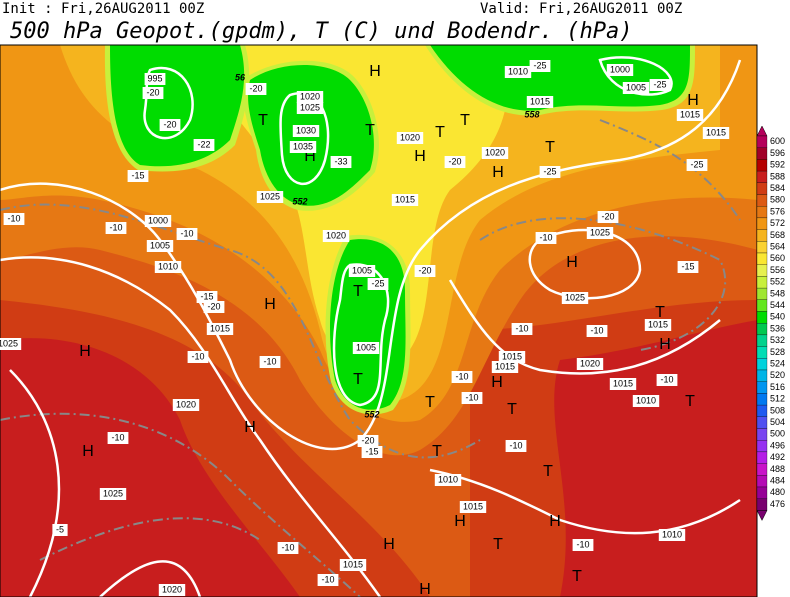 The height and width of the screenshot is (597, 790). Describe the element at coordinates (777, 504) in the screenshot. I see `colorbar-label: 476` at that location.